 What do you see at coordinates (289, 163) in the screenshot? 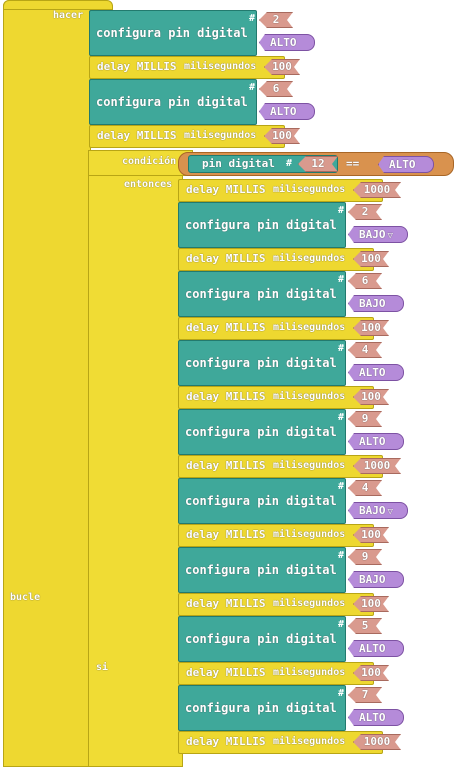
I see `condition-hash: #` at bounding box center [289, 163].